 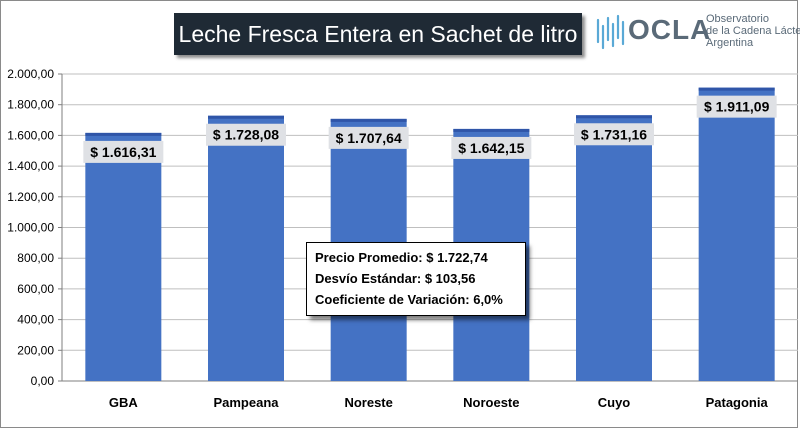 I want to click on stat-coefficient-variation: Coeficiente de Variación: 6,0%, so click(x=409, y=299).